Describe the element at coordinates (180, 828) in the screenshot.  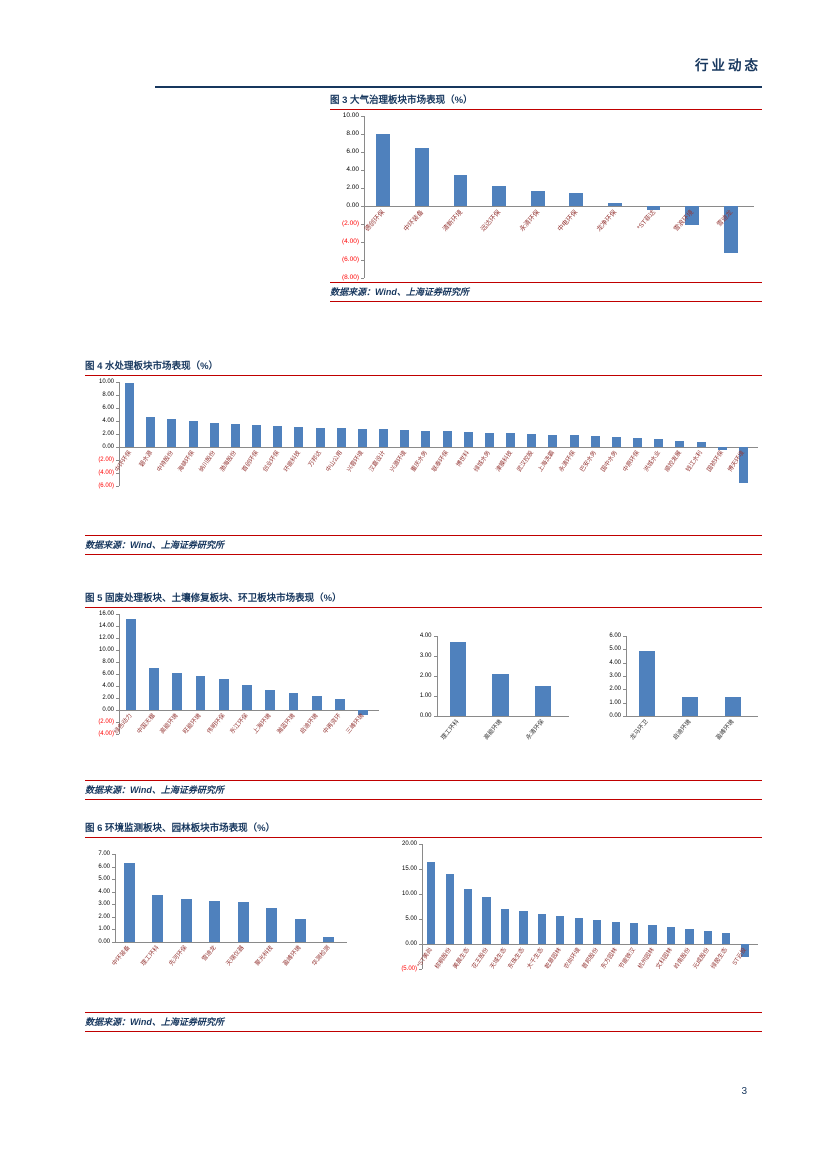
I see `figure-title: 图 6 环境监测板块、园林板块市场表现（%）` at that location.